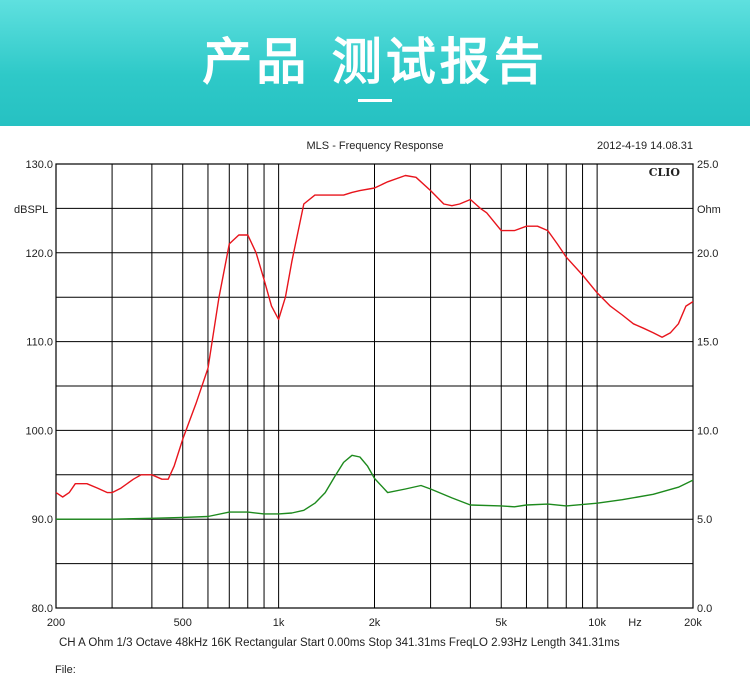 Image resolution: width=750 pixels, height=688 pixels. I want to click on x-tick-label: 10k, so click(597, 623).